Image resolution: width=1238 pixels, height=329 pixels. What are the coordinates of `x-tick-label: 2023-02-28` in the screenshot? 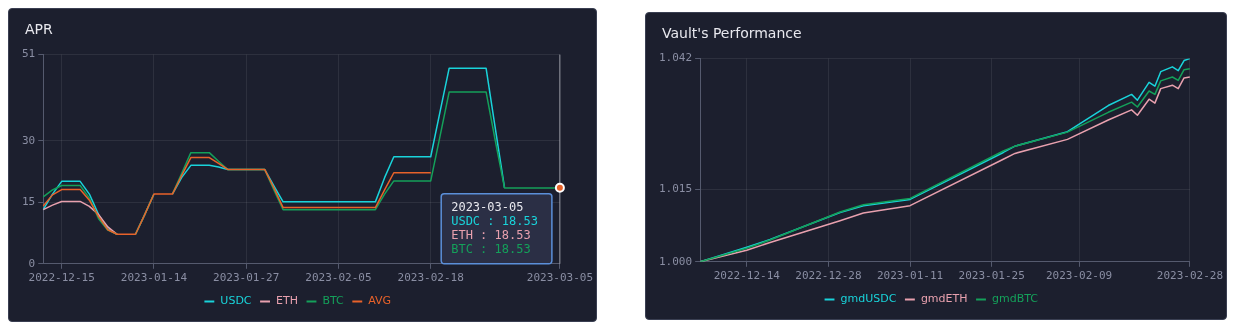 It's located at (1189, 276).